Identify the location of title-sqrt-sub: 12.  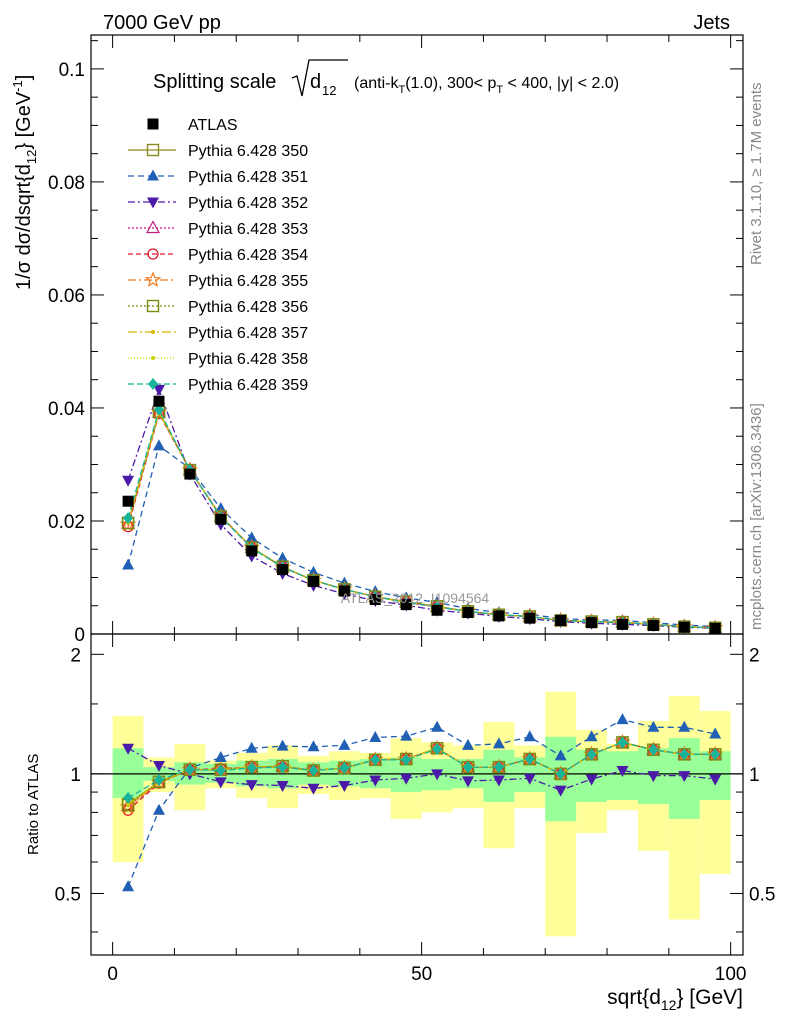
(329, 90).